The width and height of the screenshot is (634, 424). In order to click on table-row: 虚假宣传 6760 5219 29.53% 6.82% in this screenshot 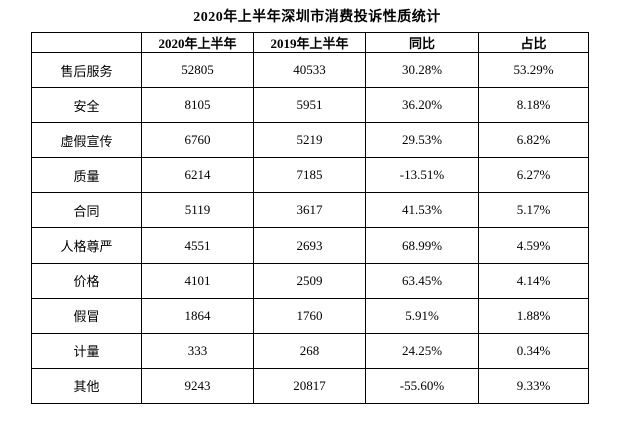, I will do `click(310, 140)`.